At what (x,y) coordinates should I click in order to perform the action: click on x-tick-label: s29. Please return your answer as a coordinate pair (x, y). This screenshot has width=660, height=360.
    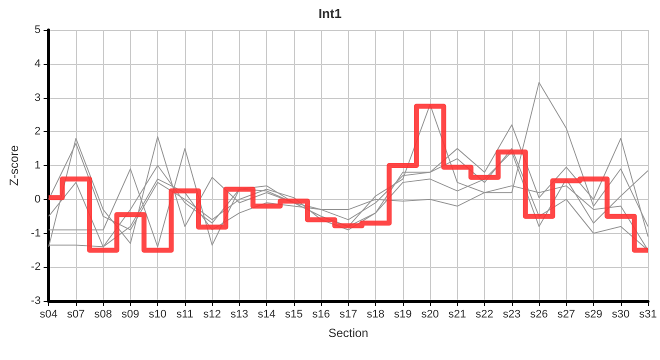
    Looking at the image, I should click on (593, 314).